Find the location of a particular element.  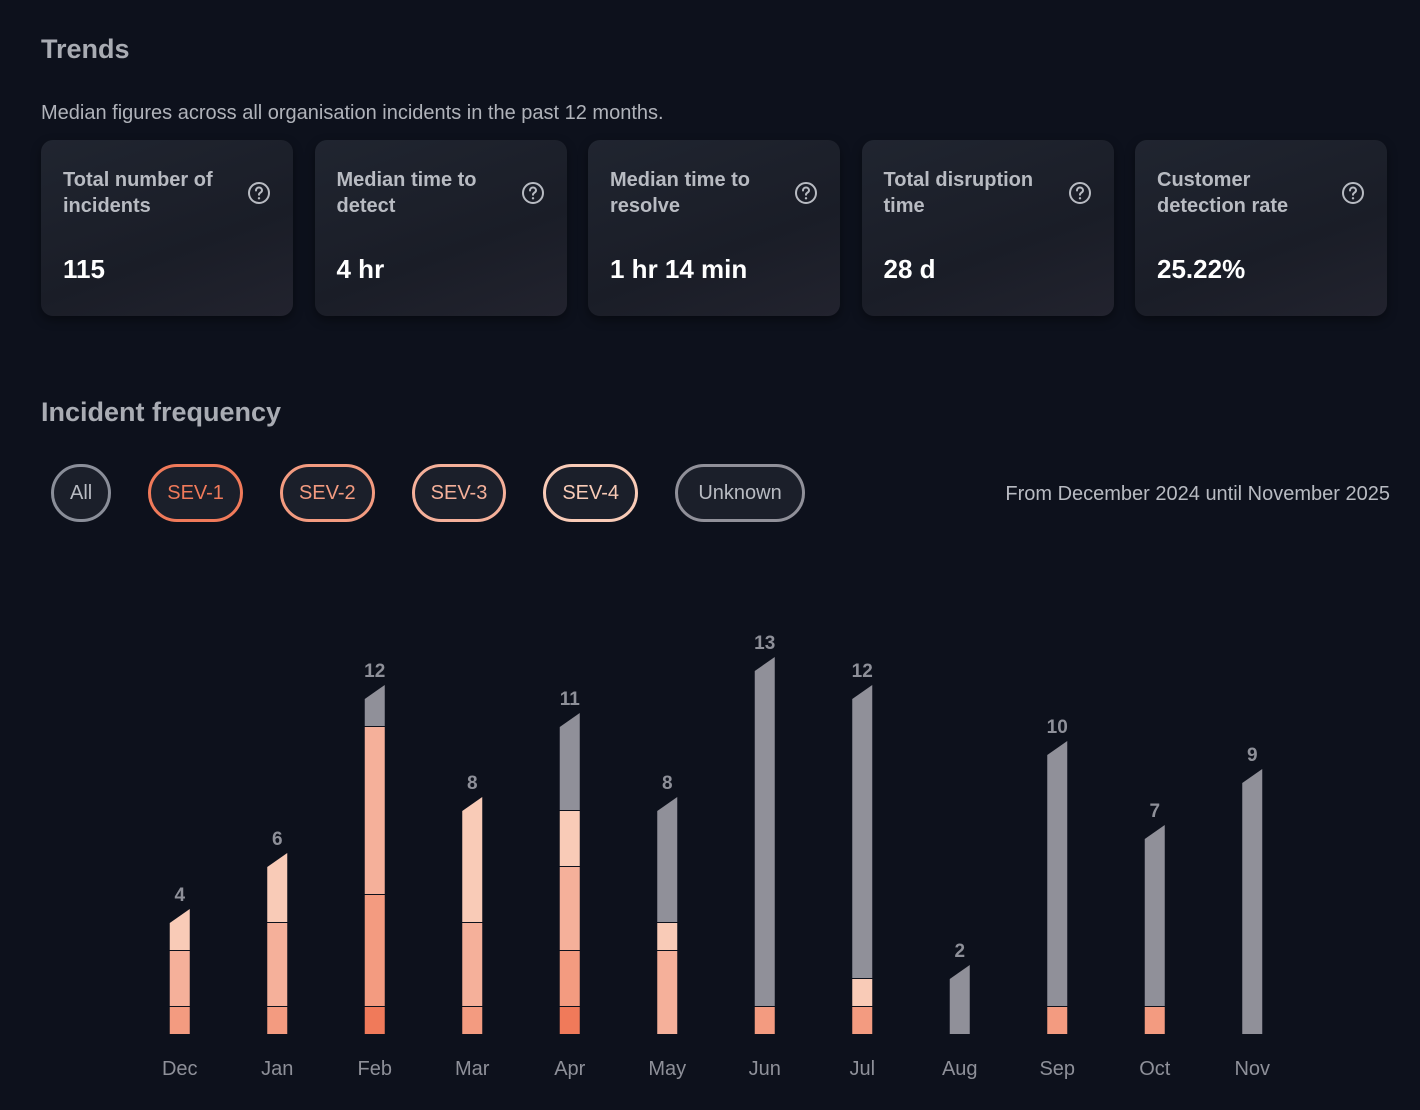

total-label: 9 is located at coordinates (1252, 755).